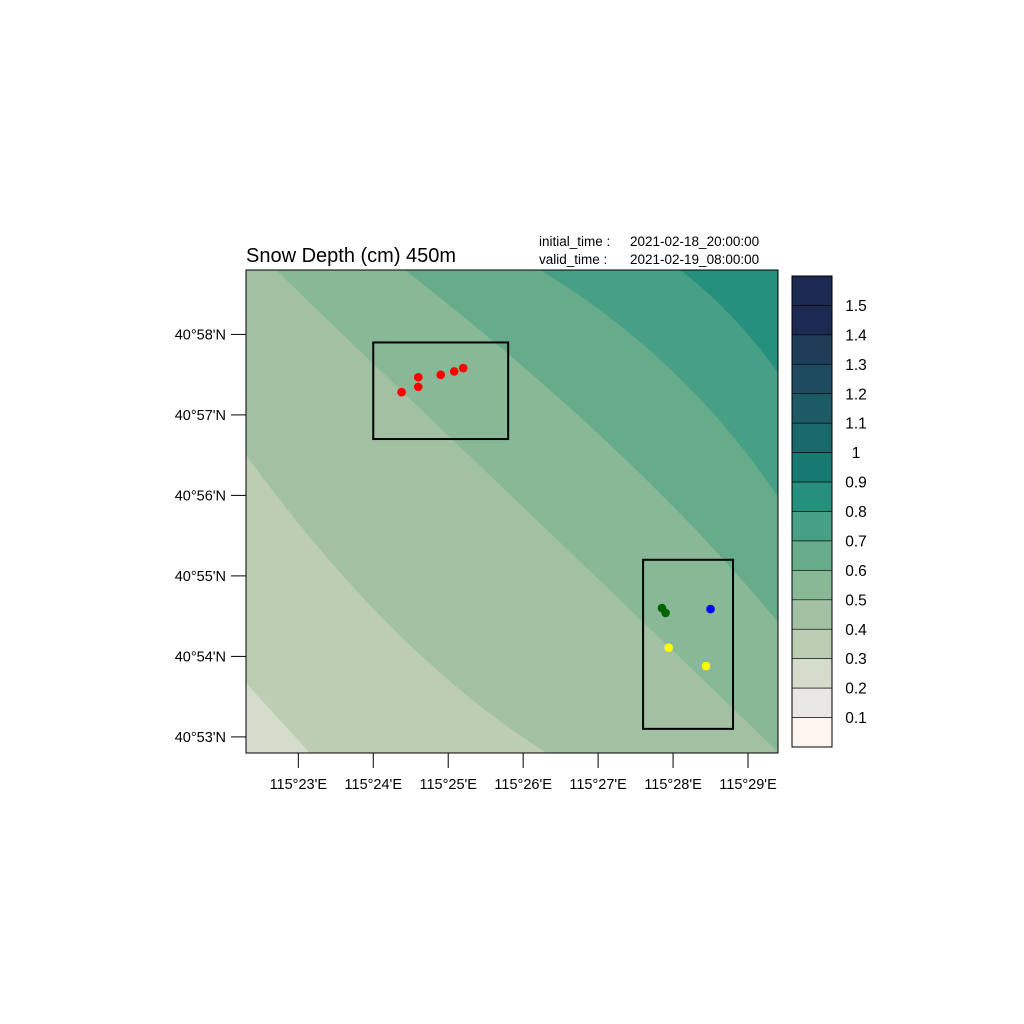  I want to click on x-tick-label: 115°28'E, so click(673, 785).